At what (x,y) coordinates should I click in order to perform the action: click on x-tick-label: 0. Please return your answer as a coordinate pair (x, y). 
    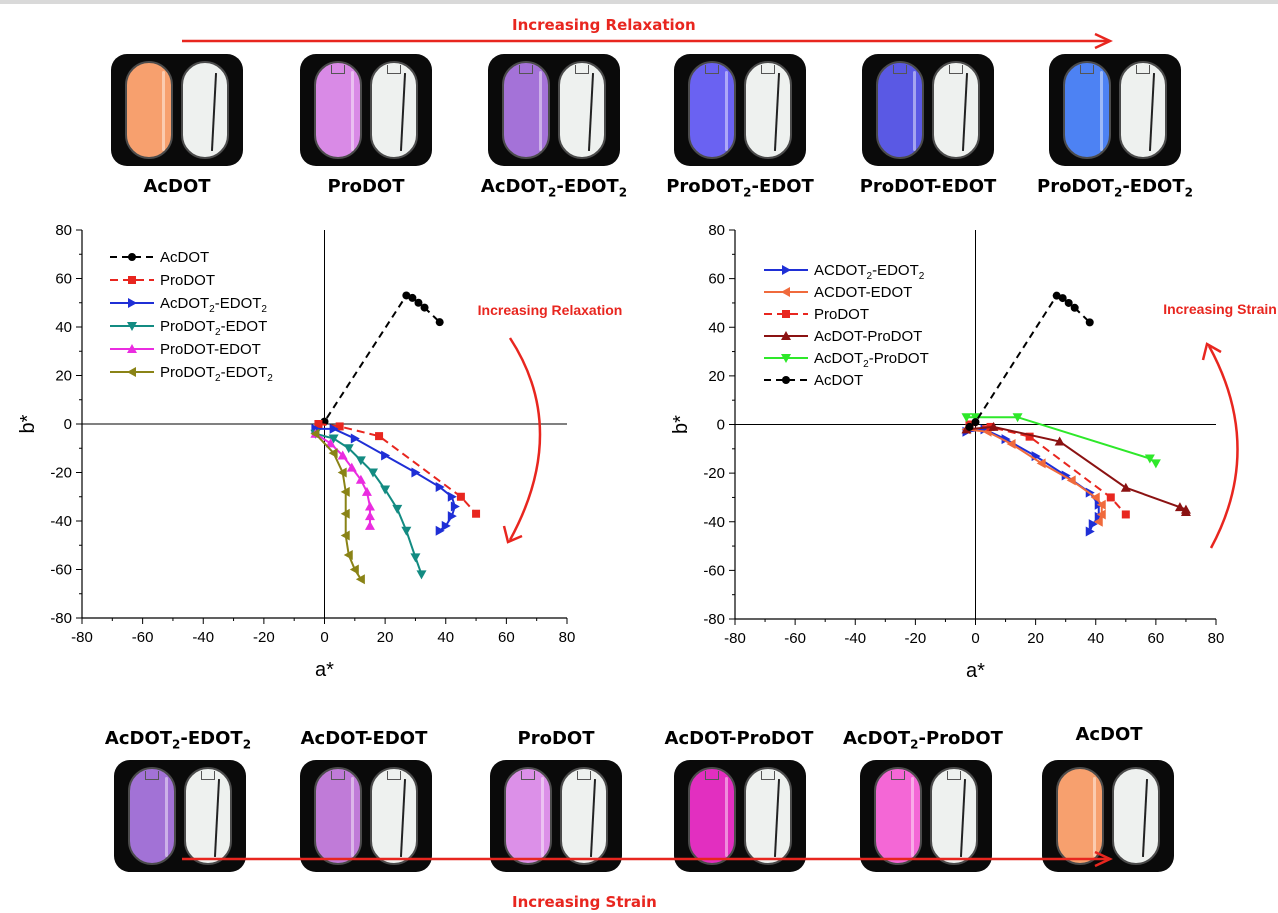
    Looking at the image, I should click on (975, 638).